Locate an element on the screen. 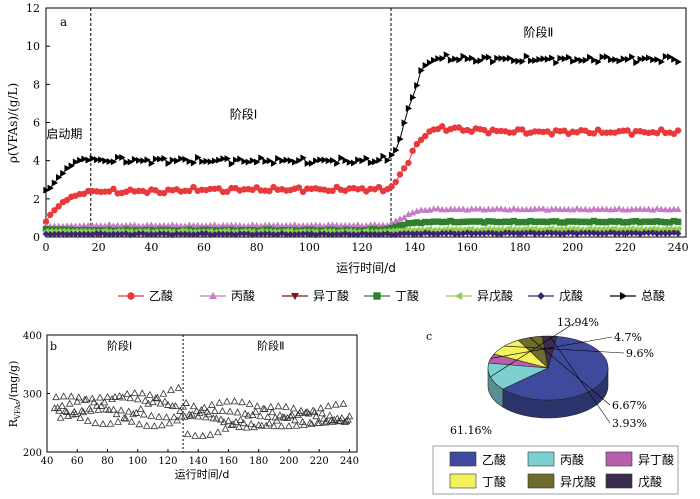 This screenshot has height=499, width=700. y-tick-label: 8 is located at coordinates (36, 84).